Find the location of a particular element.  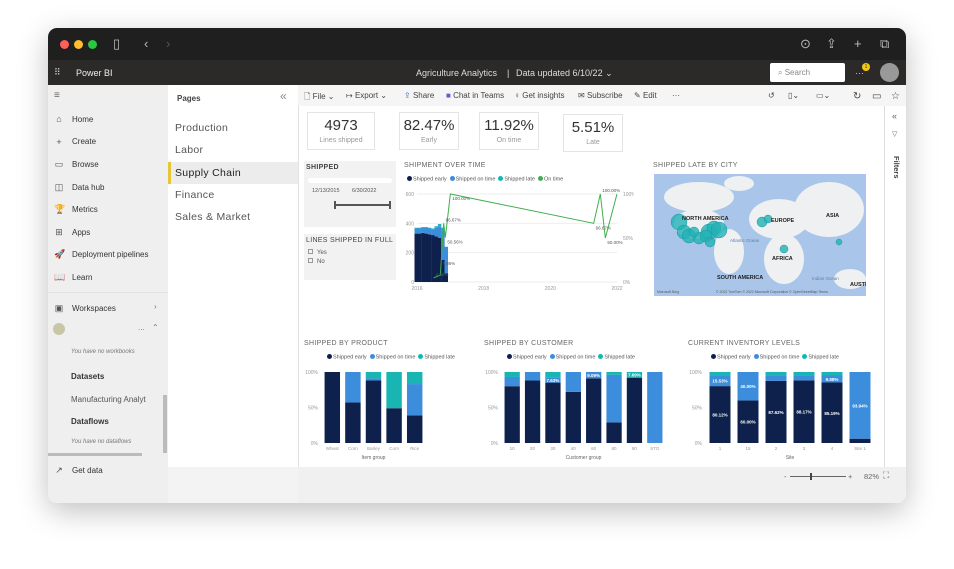

slider-handle-end is located at coordinates (390, 205).